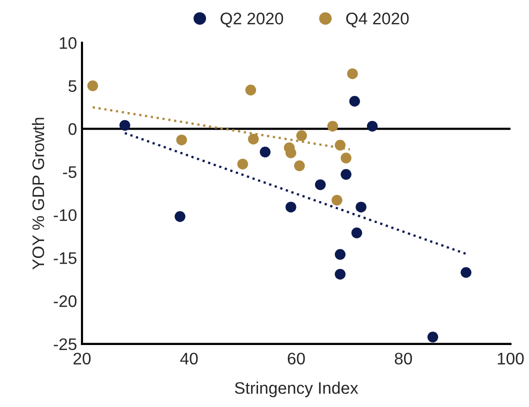 Image resolution: width=529 pixels, height=407 pixels. I want to click on y-tick-label: -10, so click(65, 215).